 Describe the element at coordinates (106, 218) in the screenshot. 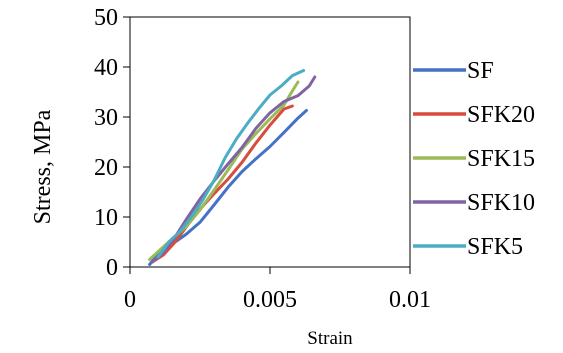

I see `y-tick-label: 10` at that location.